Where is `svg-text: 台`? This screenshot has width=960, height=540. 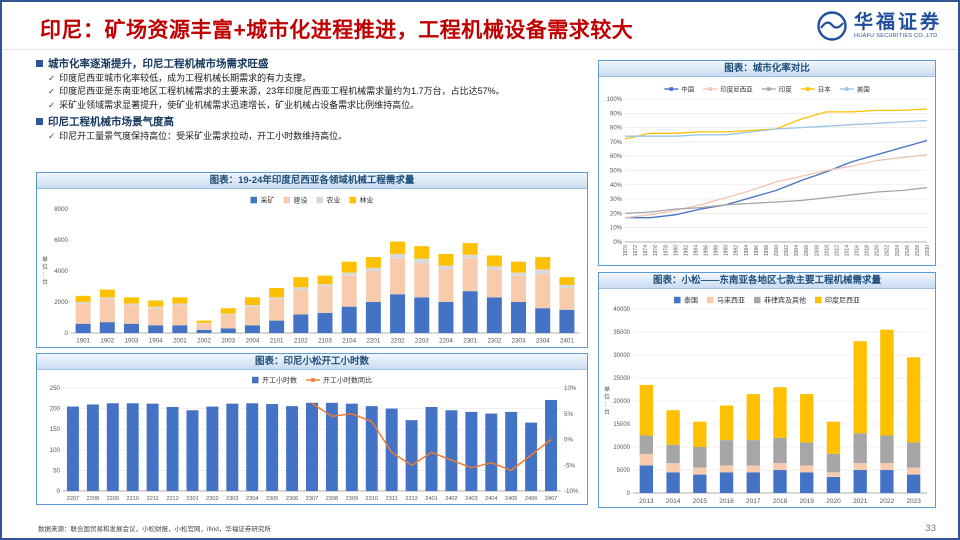 svg-text: 台 is located at coordinates (45, 282).